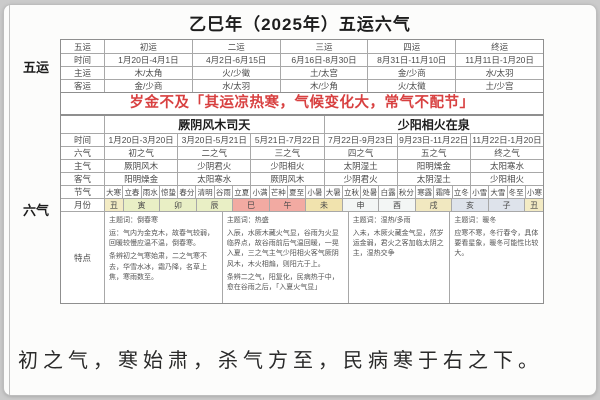 The width and height of the screenshot is (600, 400). I want to click on table-cell: 终运, so click(500, 46).